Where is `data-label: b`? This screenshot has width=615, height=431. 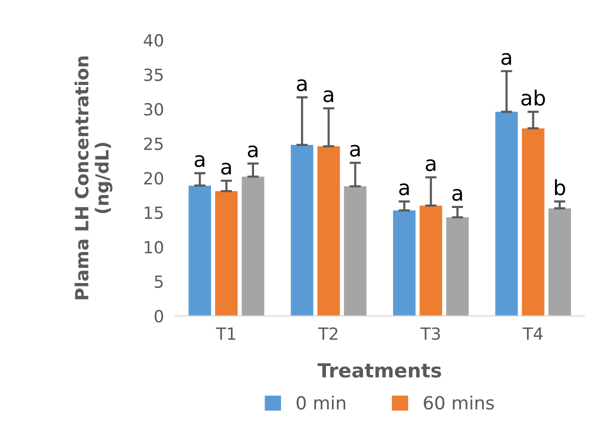
data-label: b is located at coordinates (560, 187).